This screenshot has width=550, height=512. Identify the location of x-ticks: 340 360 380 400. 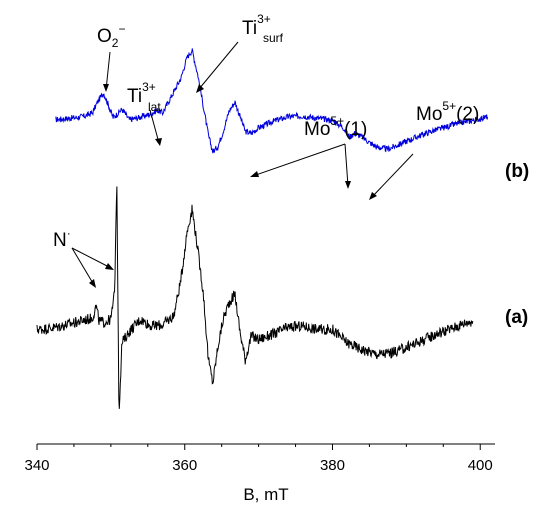
(258, 459).